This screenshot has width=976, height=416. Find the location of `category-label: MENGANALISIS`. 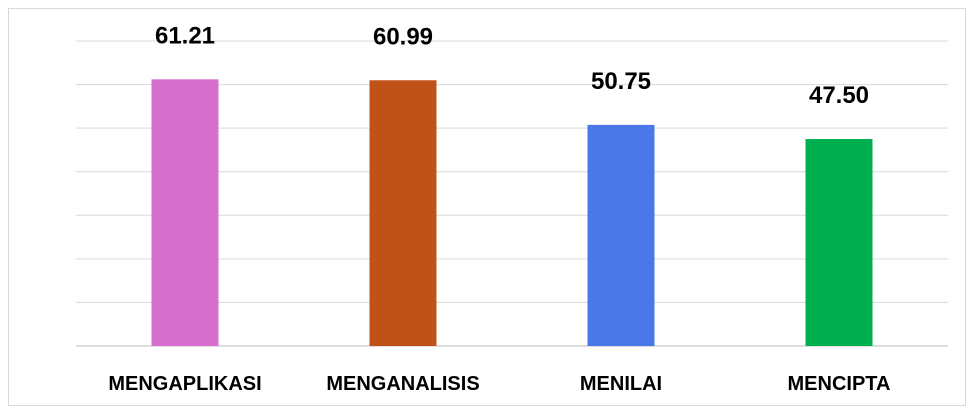

category-label: MENGANALISIS is located at coordinates (402, 384).